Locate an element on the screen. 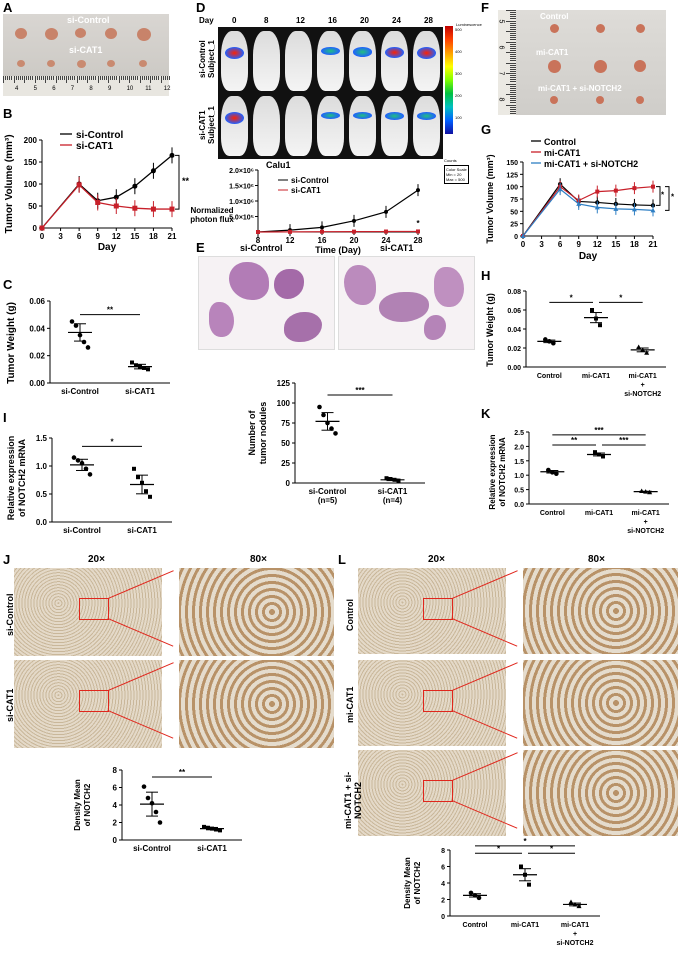 This screenshot has width=683, height=954. ruler-tick-label: 7 is located at coordinates (501, 73).